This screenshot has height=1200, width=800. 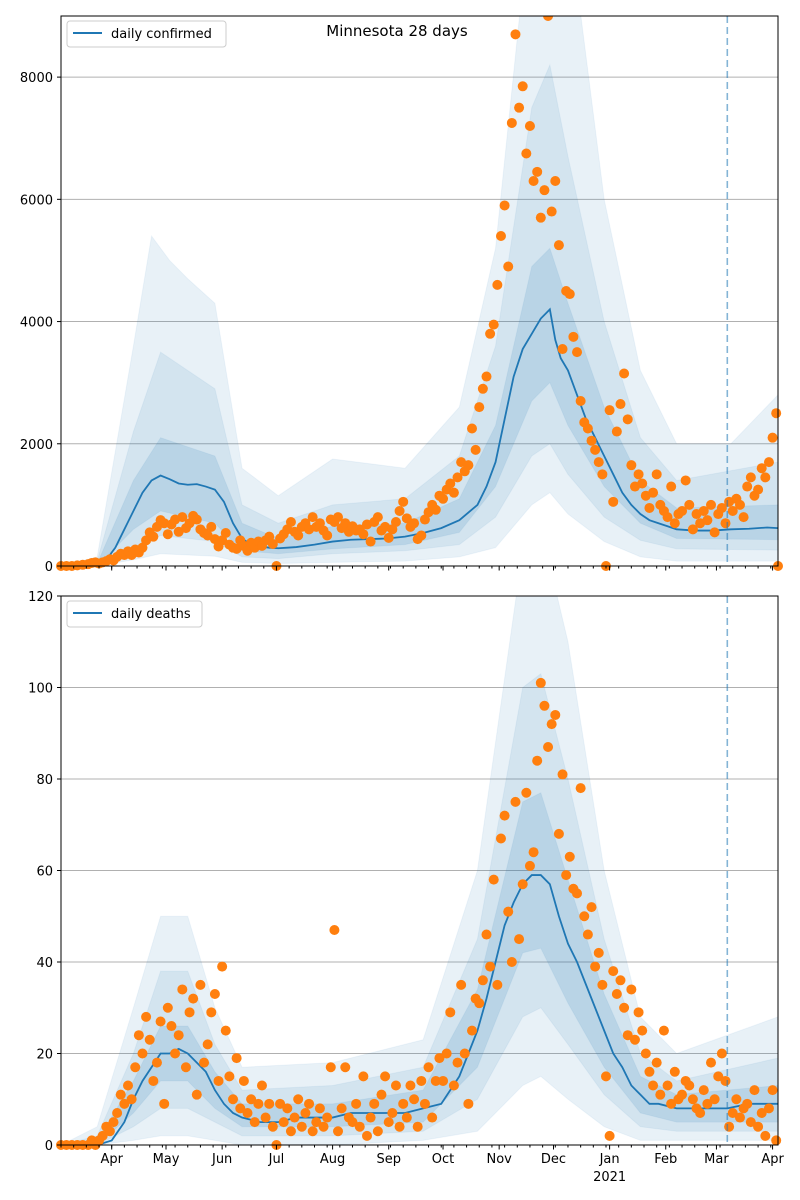 I want to click on legend-label: daily confirmed, so click(x=161, y=34).